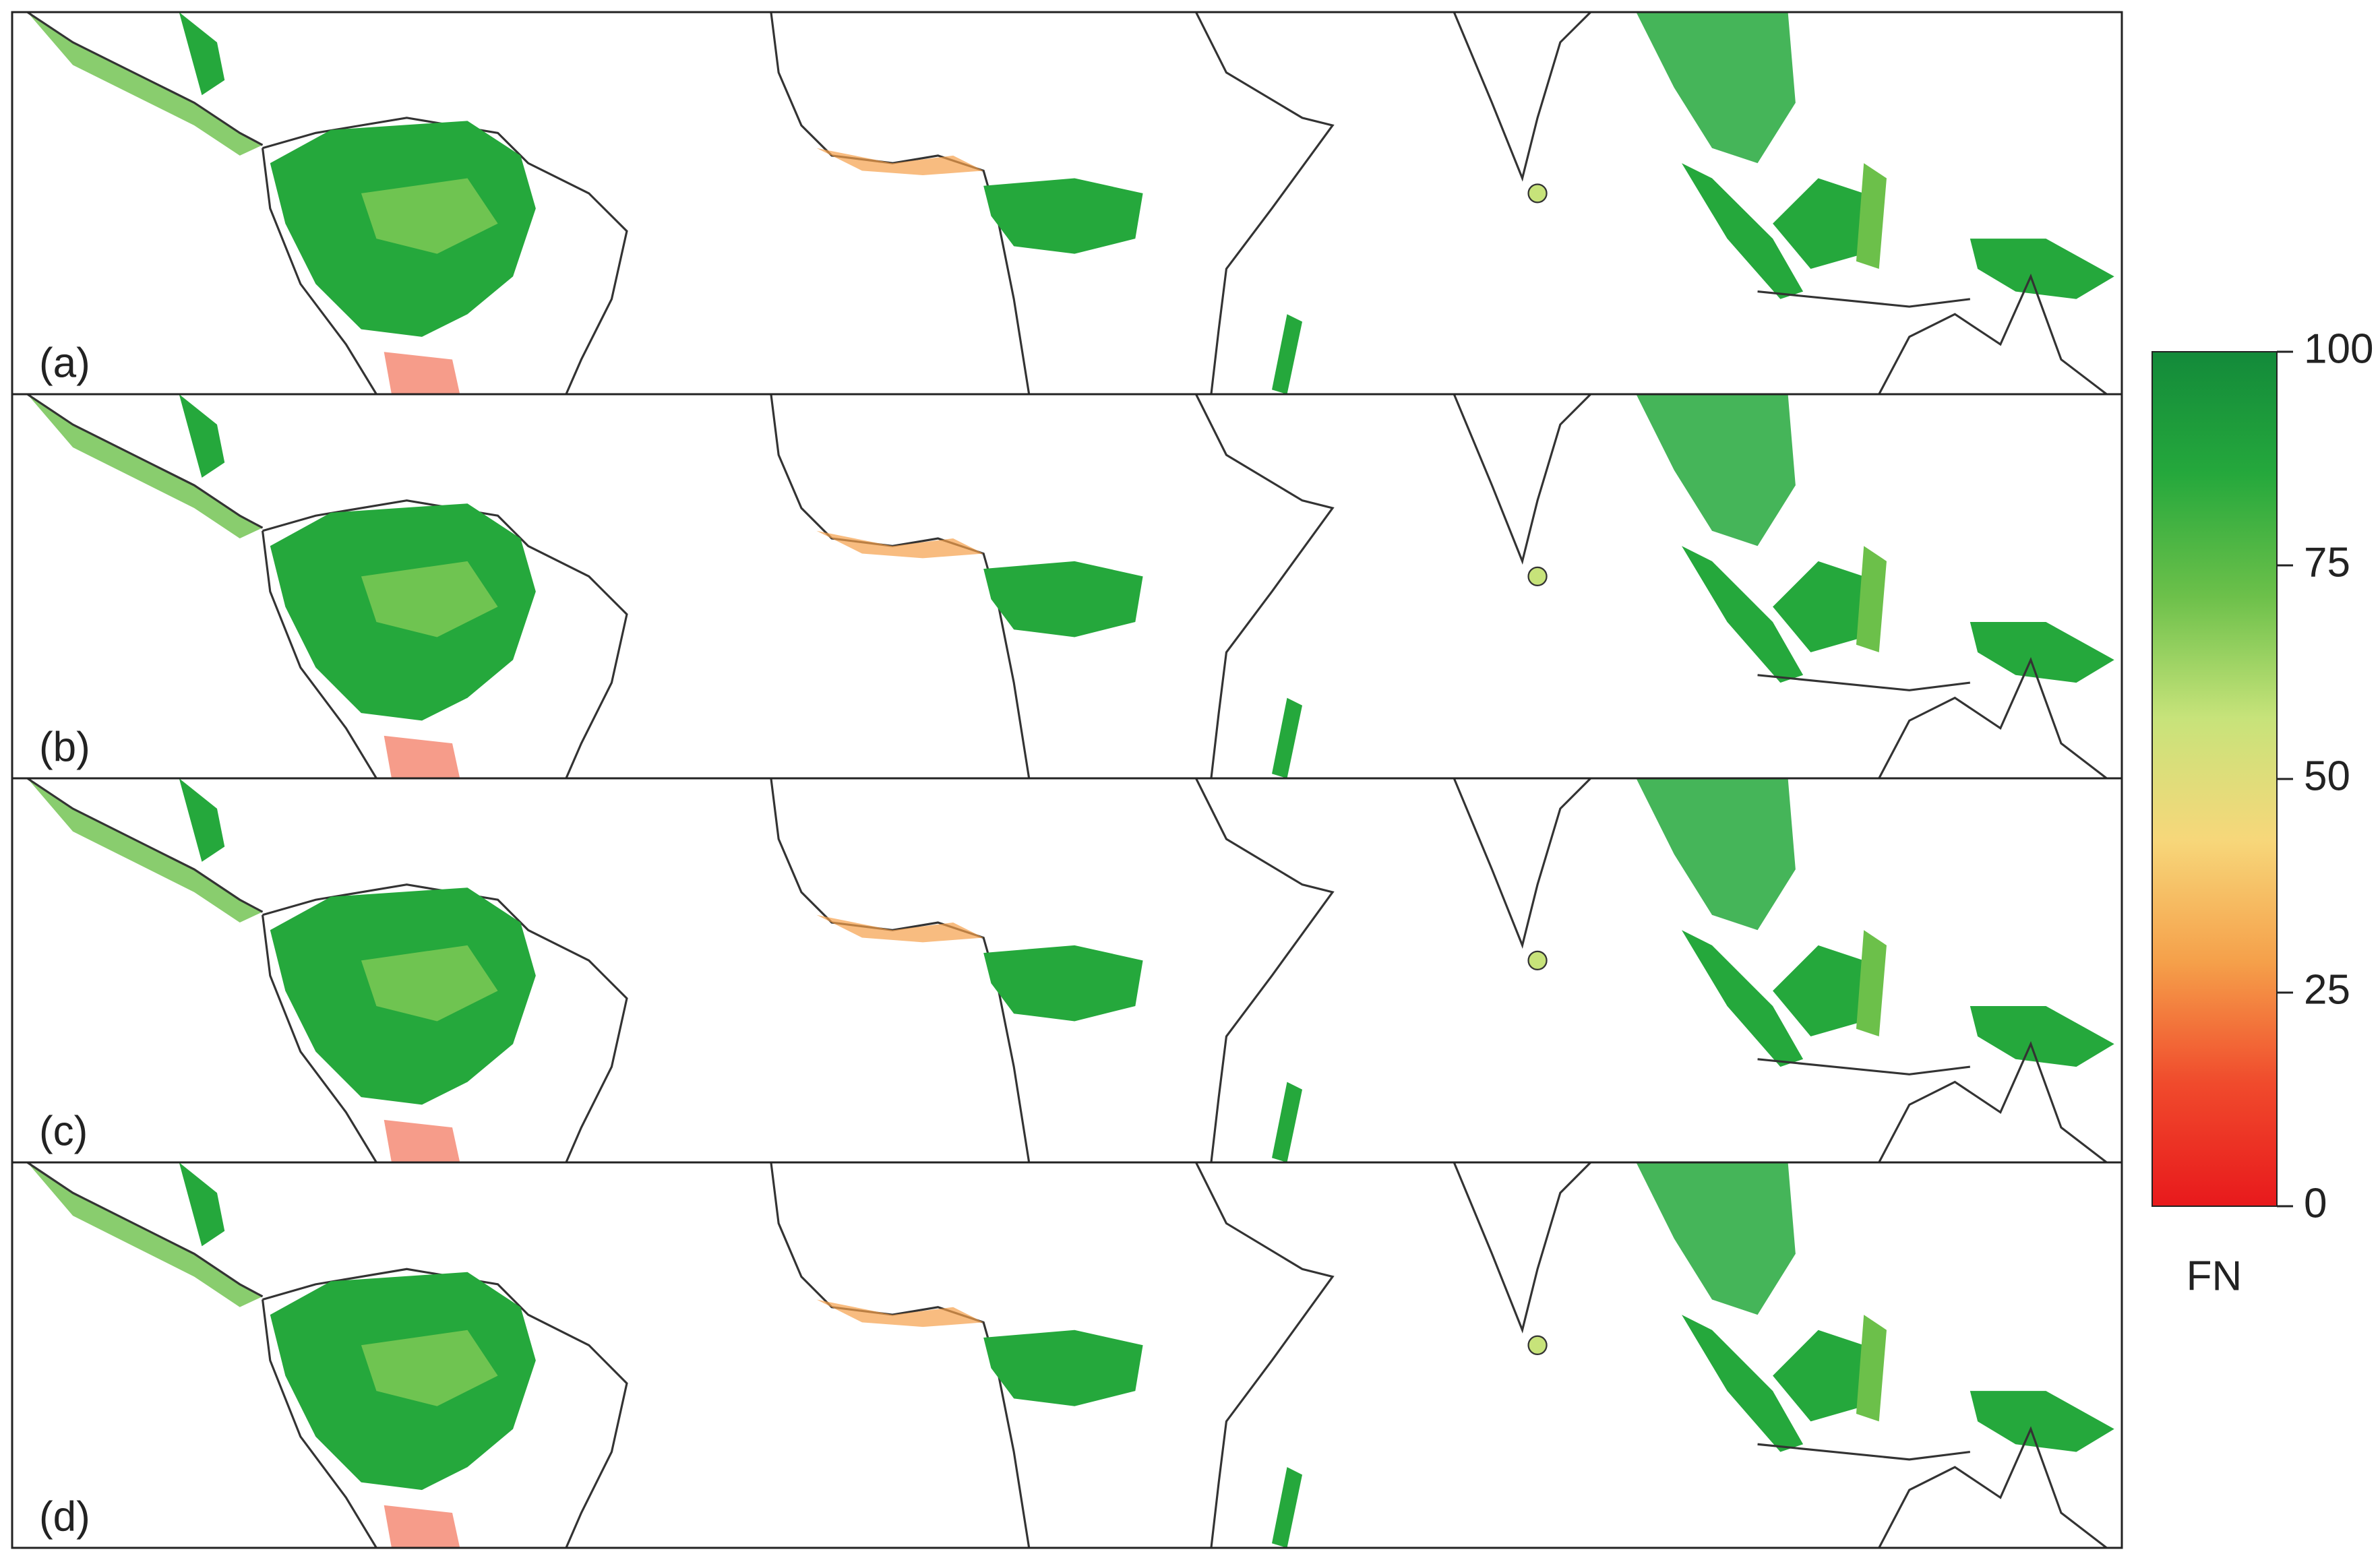 The image size is (2380, 1562). I want to click on panel-label: (b), so click(64, 747).